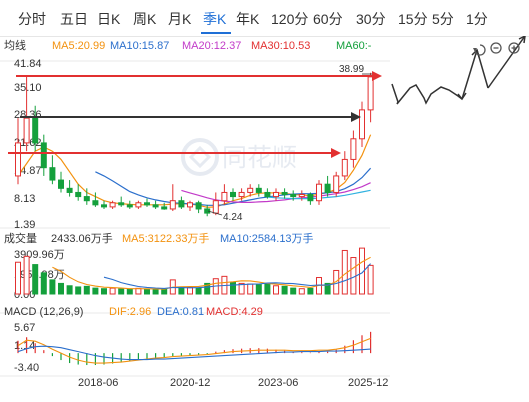  I want to click on macd-axis: 5.67 1.14 -3.40, so click(26, 348).